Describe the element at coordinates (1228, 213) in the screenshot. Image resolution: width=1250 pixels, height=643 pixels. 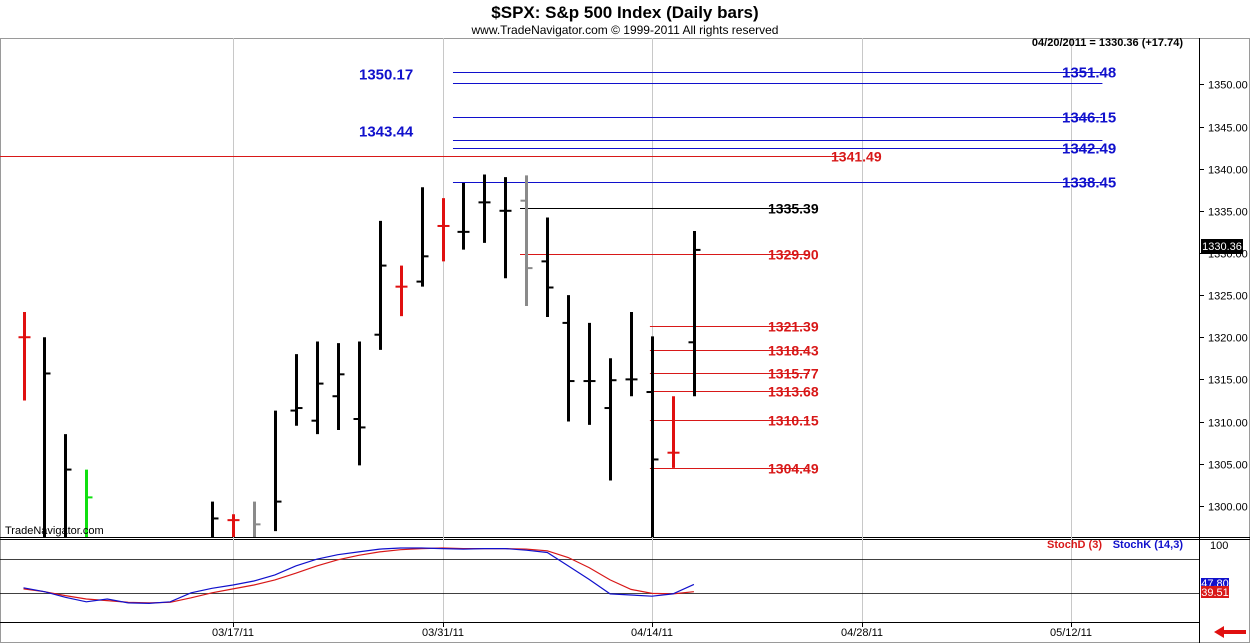
I see `price-tick-label: 1335.00` at that location.